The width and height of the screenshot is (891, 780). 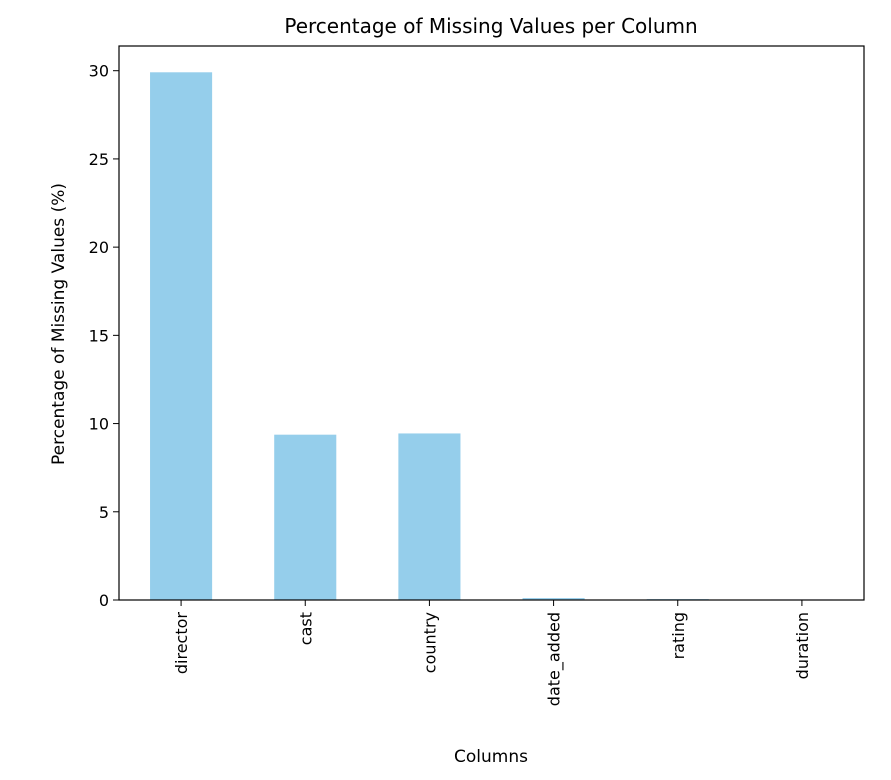 What do you see at coordinates (491, 757) in the screenshot?
I see `x-axis-title: Columns` at bounding box center [491, 757].